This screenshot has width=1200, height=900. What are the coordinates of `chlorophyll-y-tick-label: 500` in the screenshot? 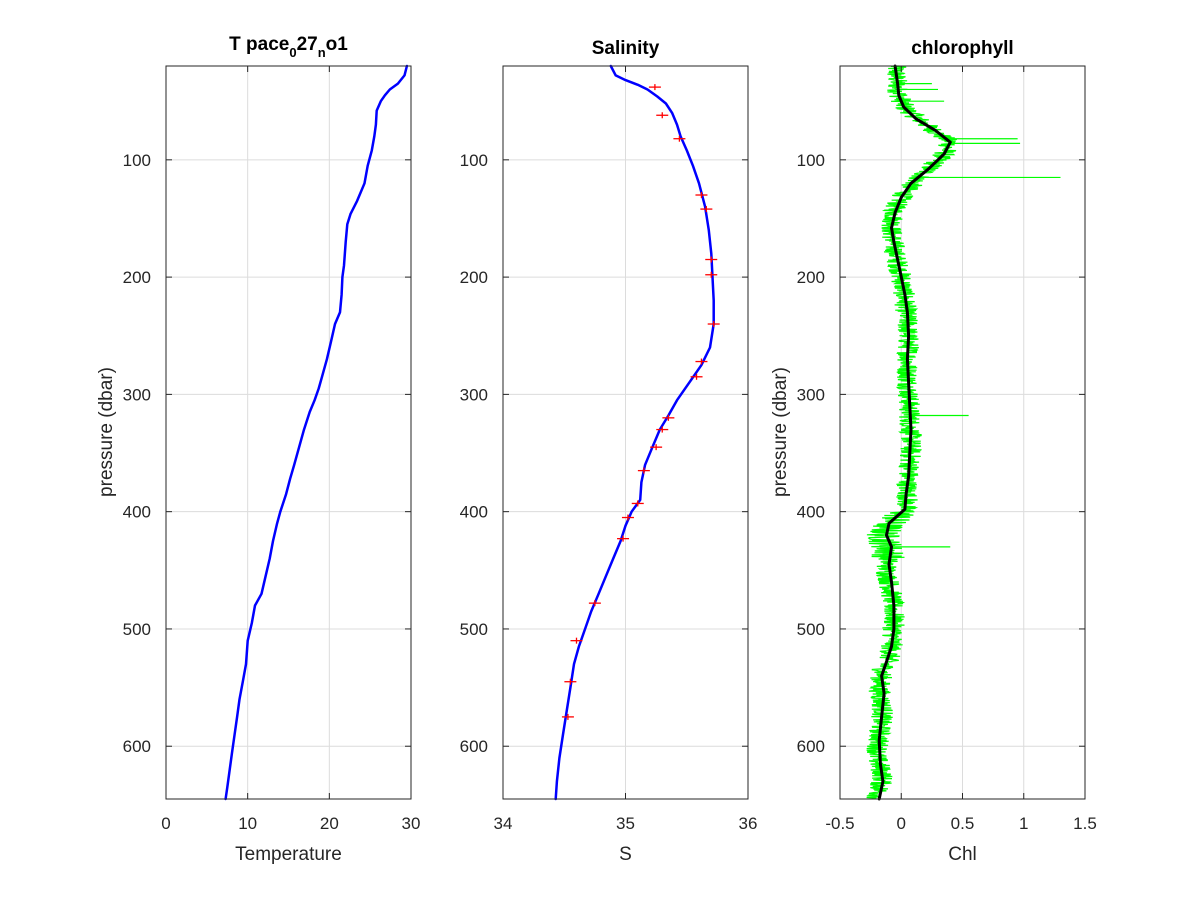 It's located at (811, 629).